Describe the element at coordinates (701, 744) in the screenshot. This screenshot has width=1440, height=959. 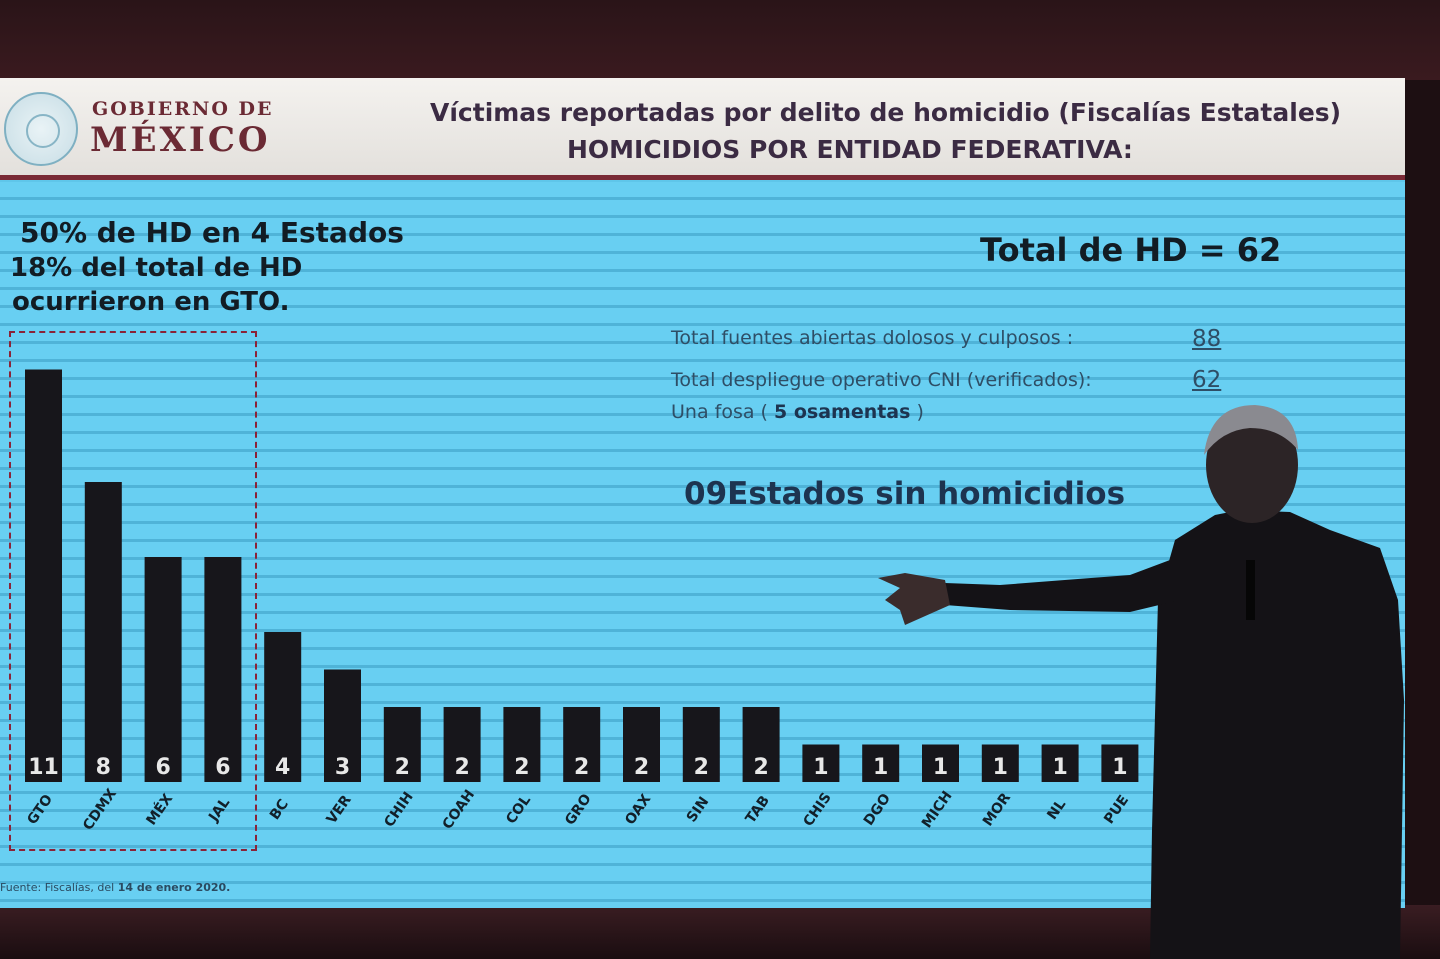
I see `bar-sin` at that location.